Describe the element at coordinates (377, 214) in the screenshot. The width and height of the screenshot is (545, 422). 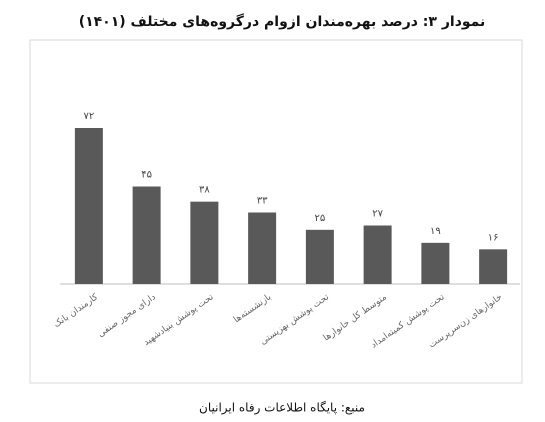
I see `value-label: ۲۷` at that location.